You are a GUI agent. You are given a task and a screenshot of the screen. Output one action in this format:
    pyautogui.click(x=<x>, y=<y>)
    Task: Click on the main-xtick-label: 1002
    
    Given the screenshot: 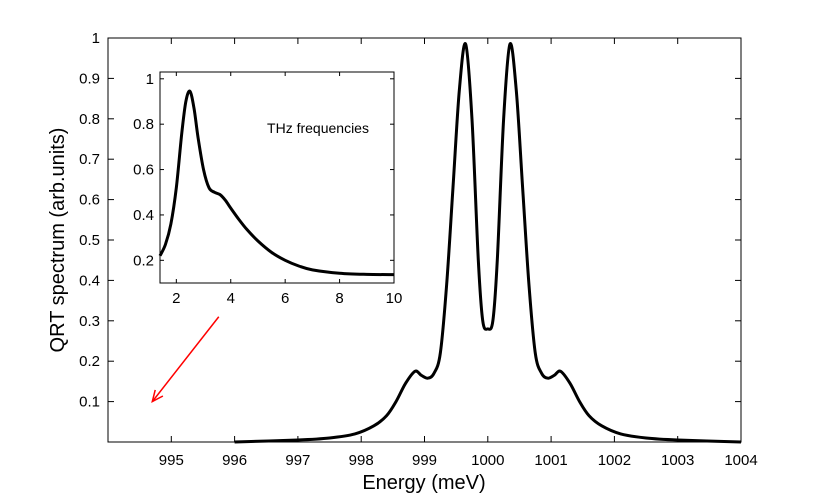 What is the action you would take?
    pyautogui.click(x=614, y=460)
    